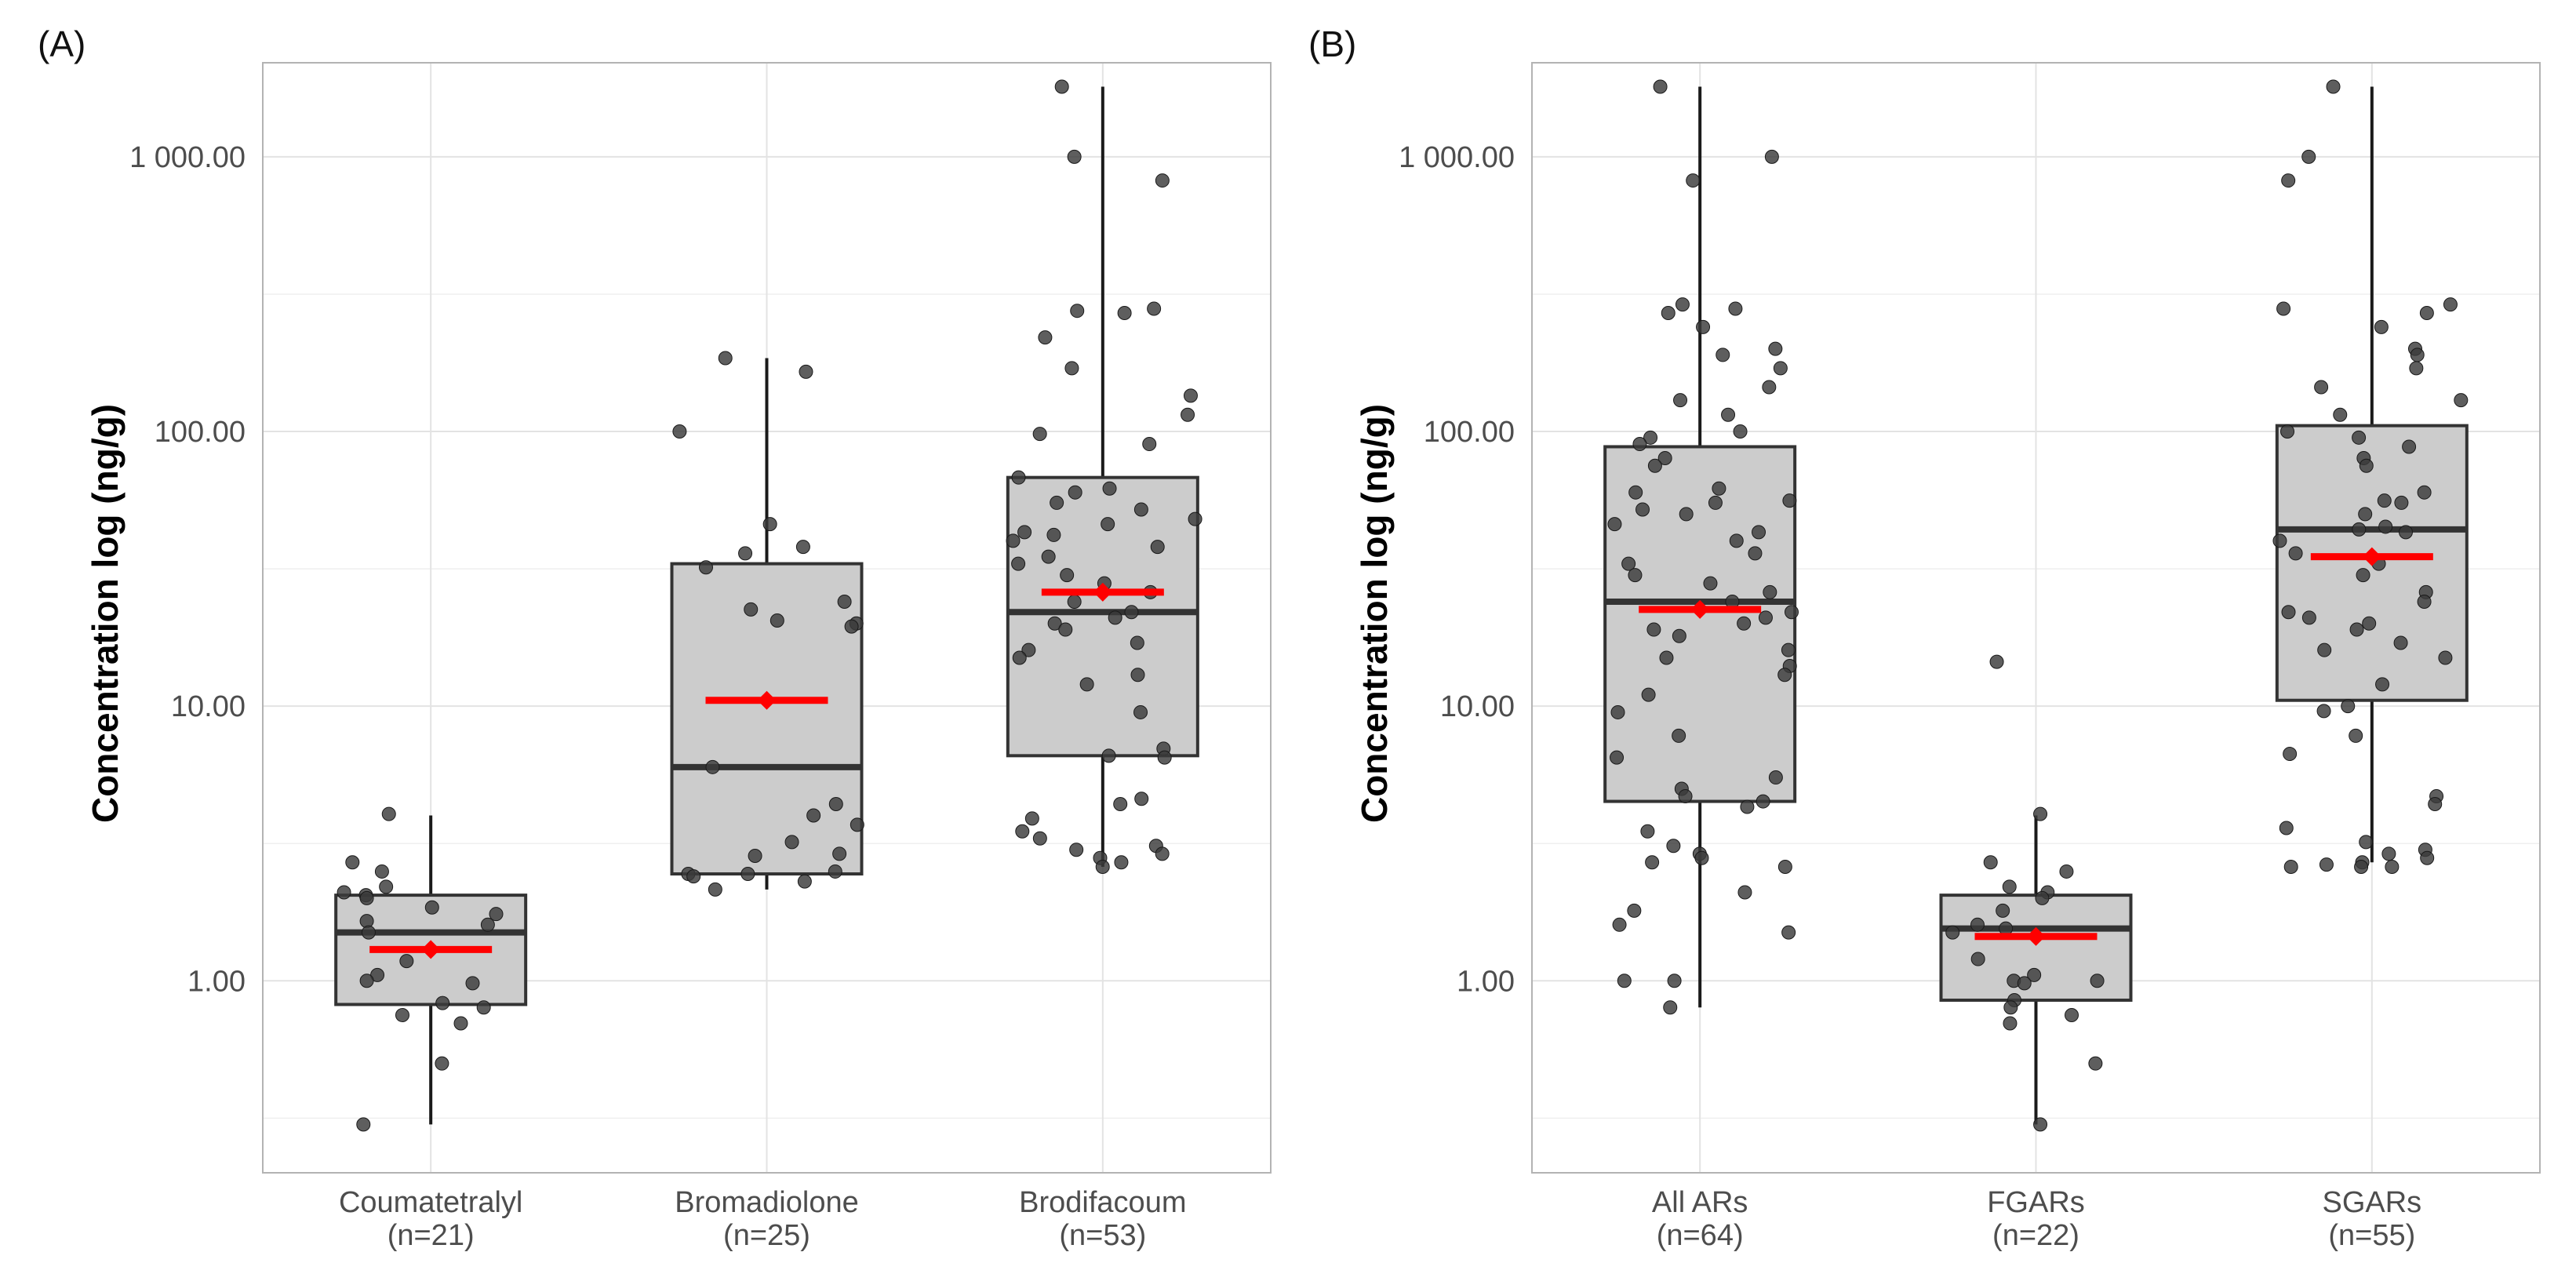  What do you see at coordinates (1469, 432) in the screenshot?
I see `y-tick-label: 100.00` at bounding box center [1469, 432].